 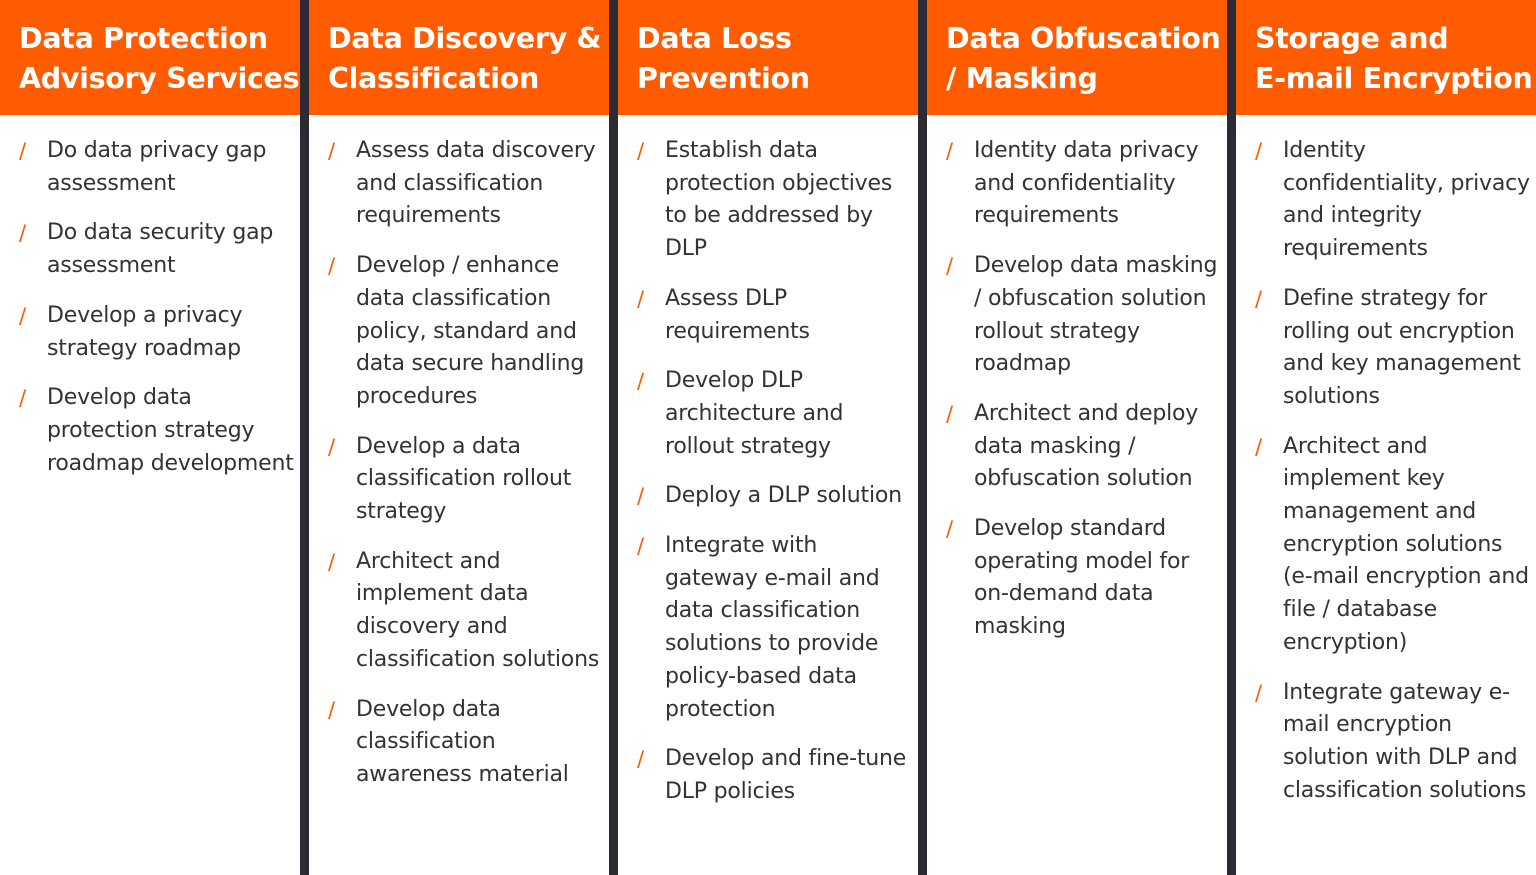 What do you see at coordinates (160, 249) in the screenshot?
I see `list-item-text: Do data security gap assessment` at bounding box center [160, 249].